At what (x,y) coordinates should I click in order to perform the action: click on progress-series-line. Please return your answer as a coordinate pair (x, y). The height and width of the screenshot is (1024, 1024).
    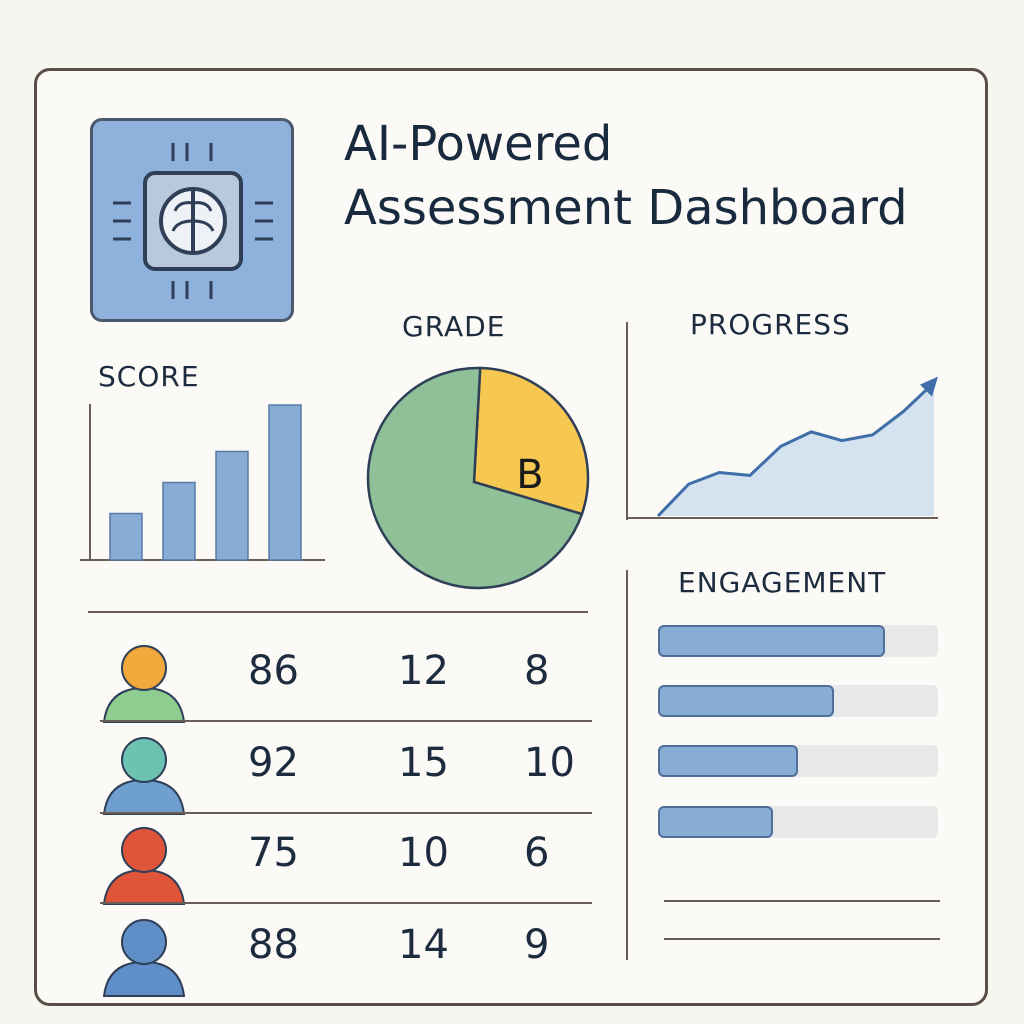
    Looking at the image, I should click on (796, 449).